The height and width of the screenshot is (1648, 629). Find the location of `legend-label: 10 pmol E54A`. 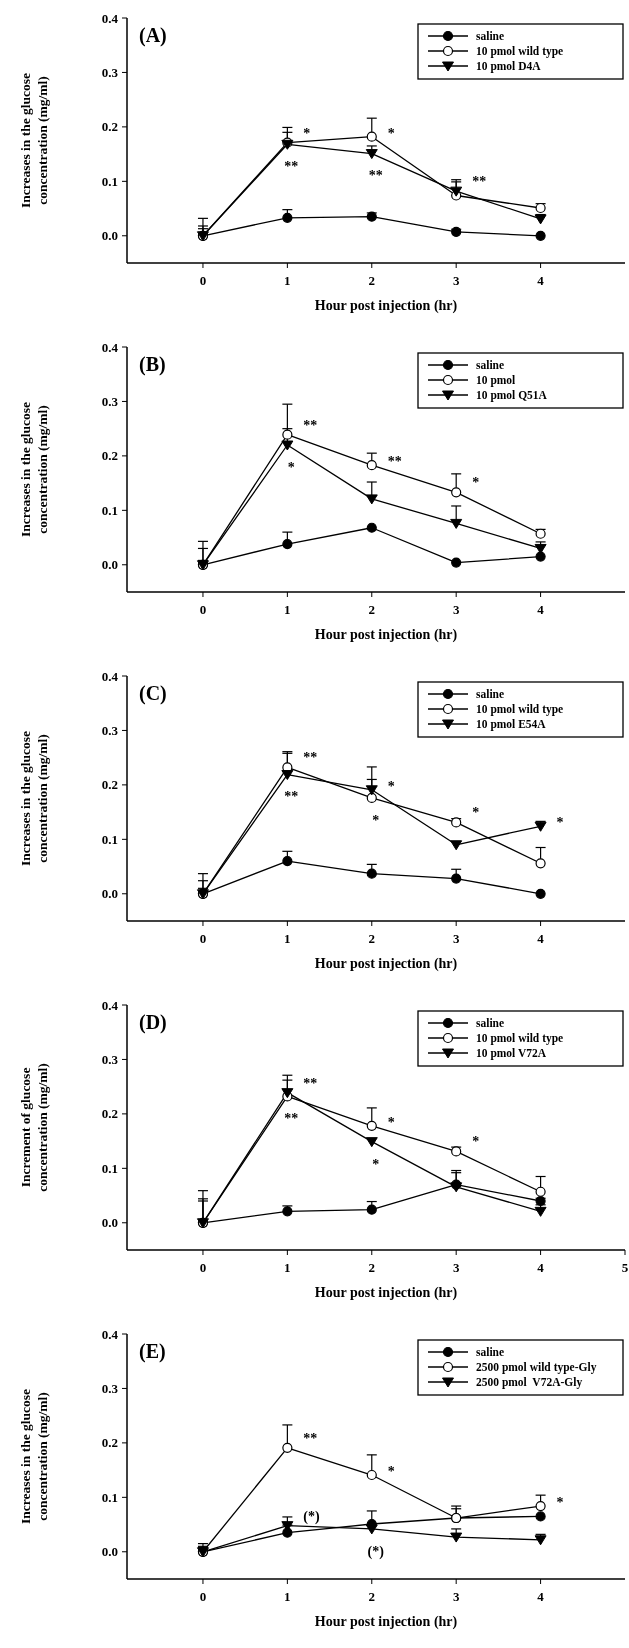

legend-label: 10 pmol E54A is located at coordinates (511, 725).